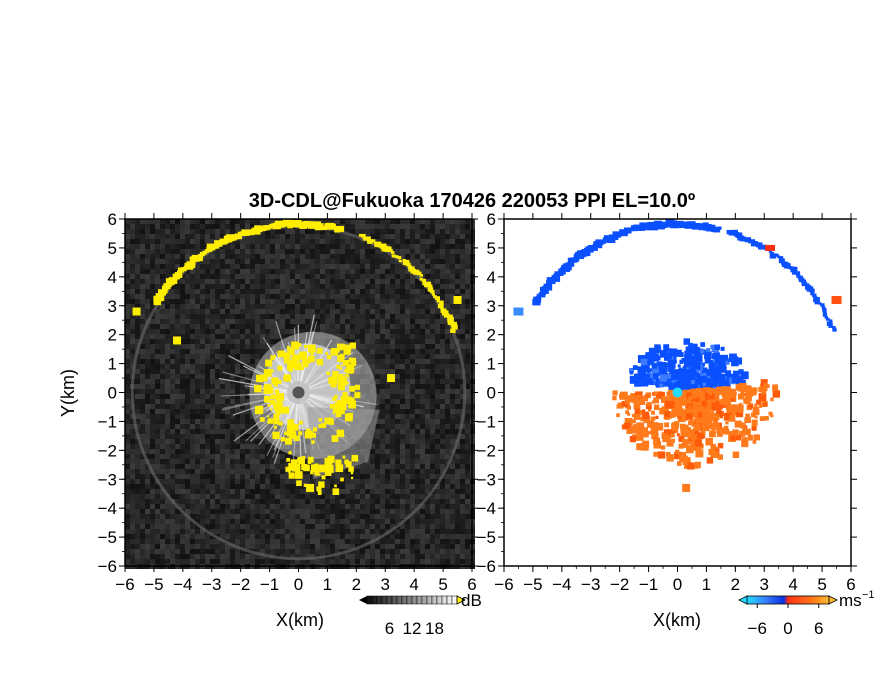  I want to click on intensity-arc-blob, so click(327, 226).